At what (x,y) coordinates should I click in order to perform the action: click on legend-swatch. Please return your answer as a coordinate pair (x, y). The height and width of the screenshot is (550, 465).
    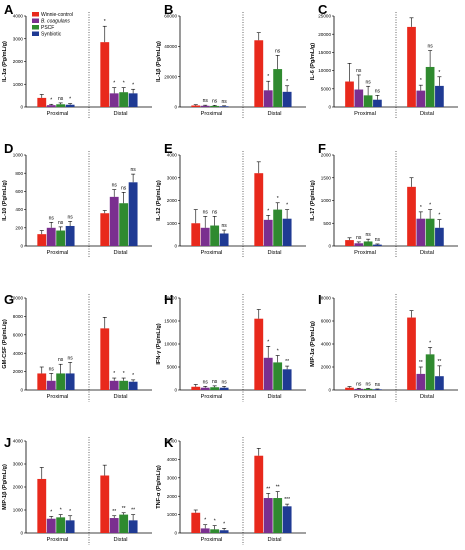
    Looking at the image, I should click on (35, 20).